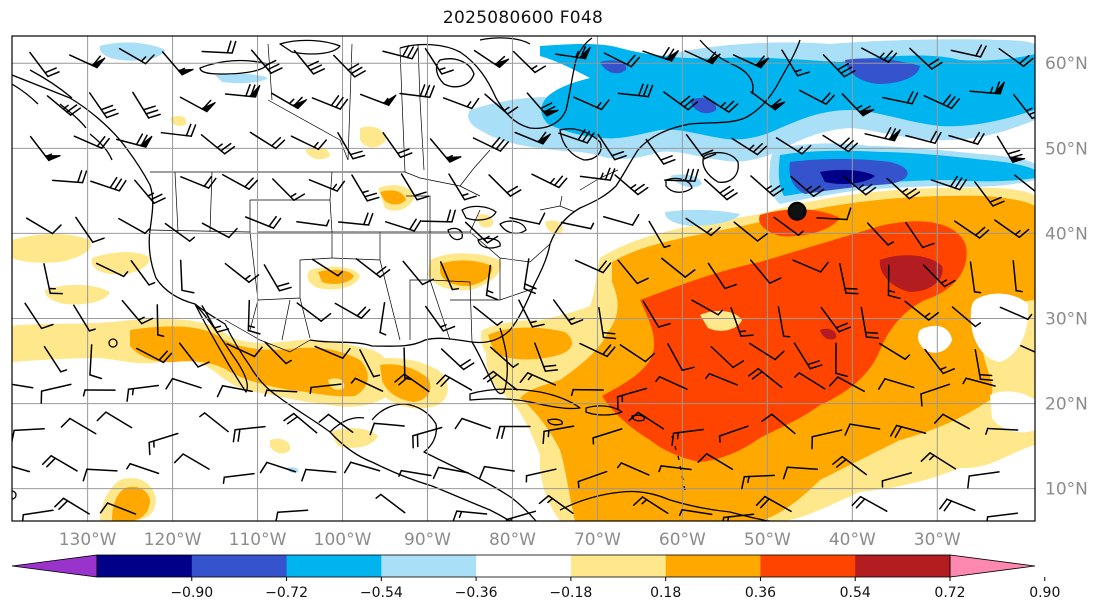  What do you see at coordinates (1066, 319) in the screenshot?
I see `latitude-tick-label: 30°N` at bounding box center [1066, 319].